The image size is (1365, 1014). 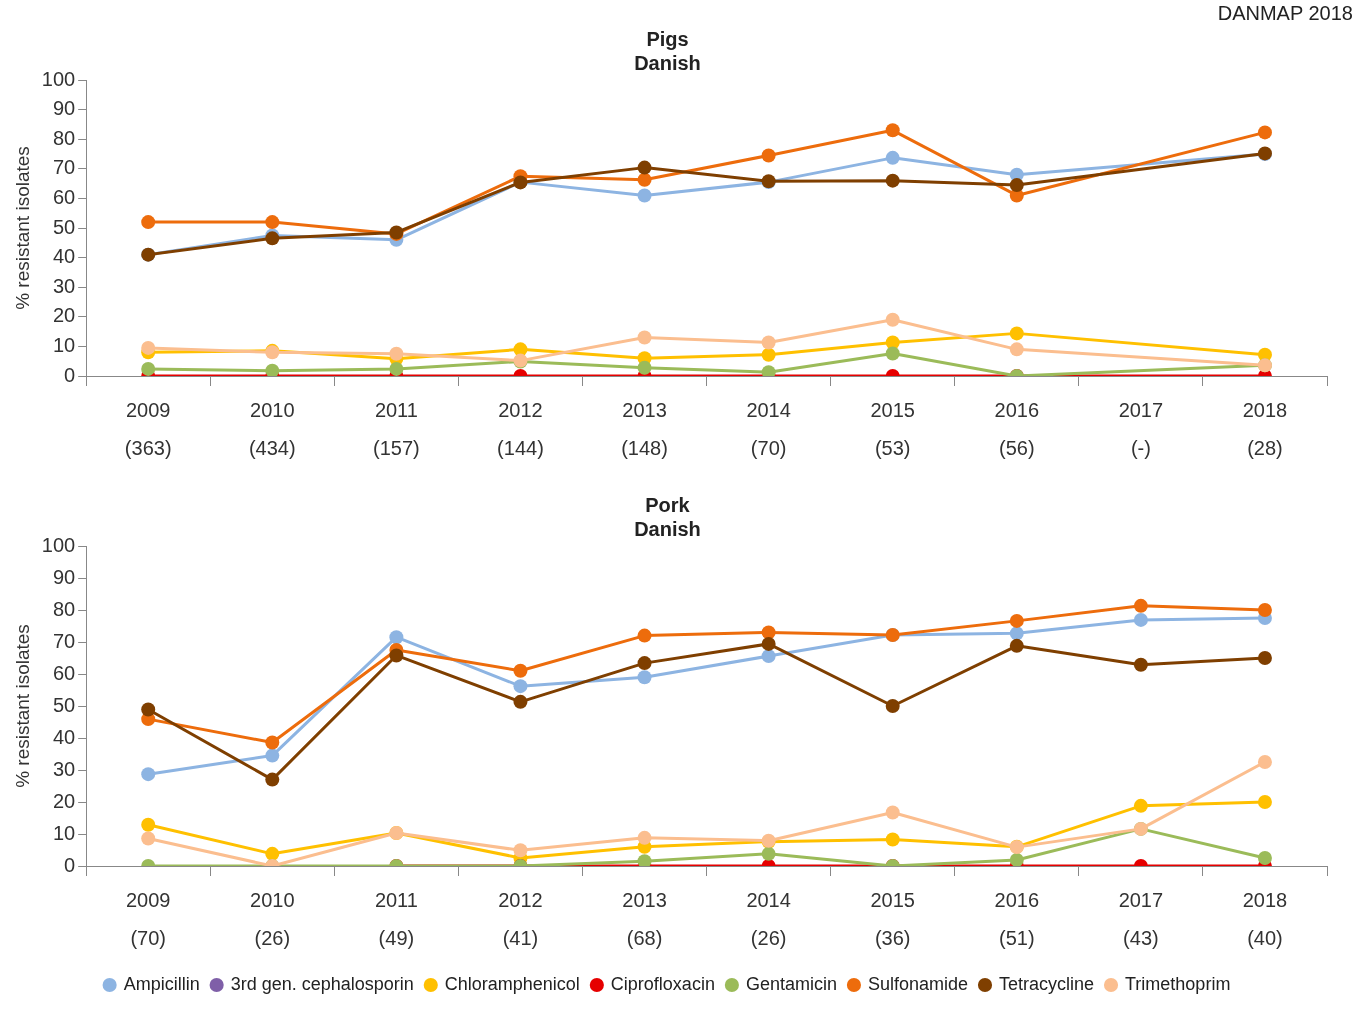 What do you see at coordinates (1265, 428) in the screenshot?
I see `x-tick-label: 2018 (28)` at bounding box center [1265, 428].